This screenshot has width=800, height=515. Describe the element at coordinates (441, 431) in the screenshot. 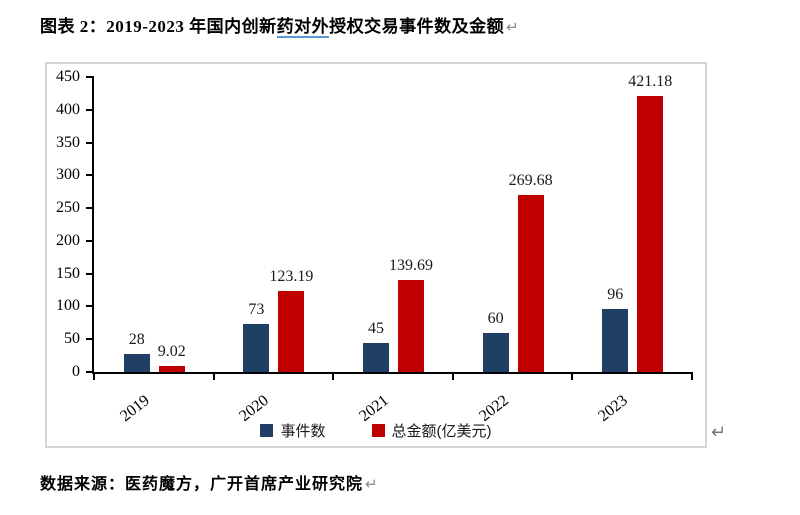

I see `legend-label: 总金额(亿美元)` at that location.